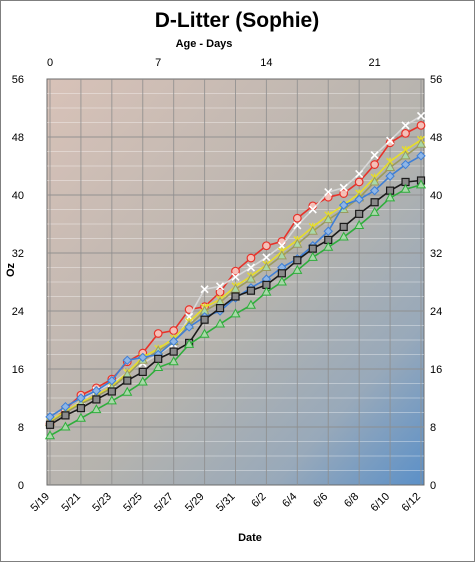 This screenshot has height=562, width=475. I want to click on y-tick-label: 24, so click(18, 312).